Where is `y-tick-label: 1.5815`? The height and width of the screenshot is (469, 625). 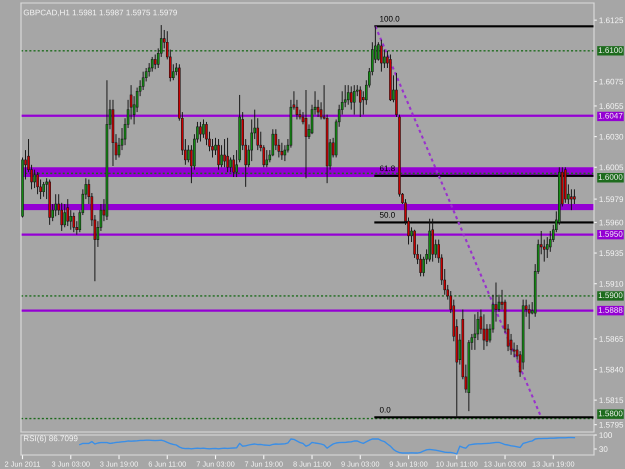
y-tick-label: 1.5815 is located at coordinates (611, 400).